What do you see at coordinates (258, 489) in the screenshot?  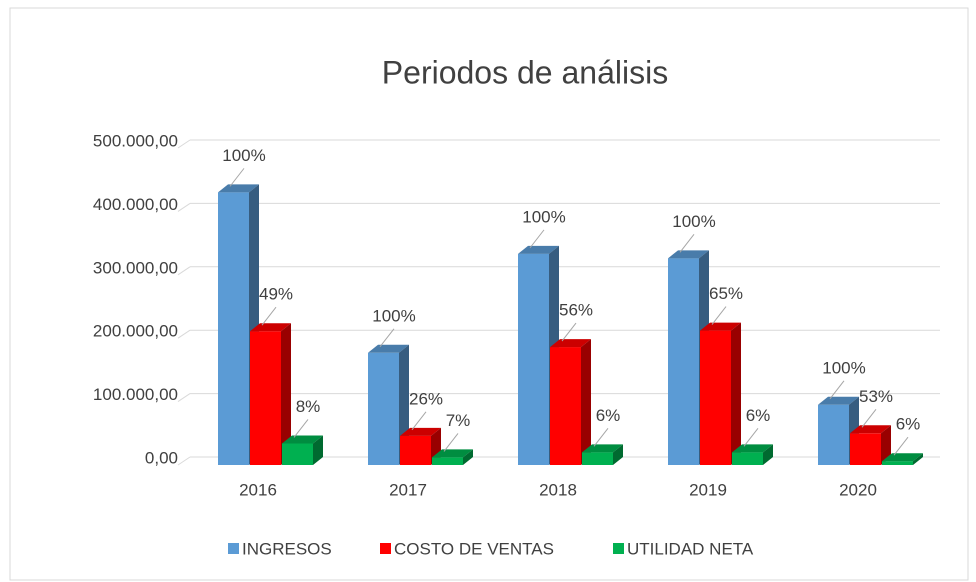 I see `x-tick-label: 2016` at bounding box center [258, 489].